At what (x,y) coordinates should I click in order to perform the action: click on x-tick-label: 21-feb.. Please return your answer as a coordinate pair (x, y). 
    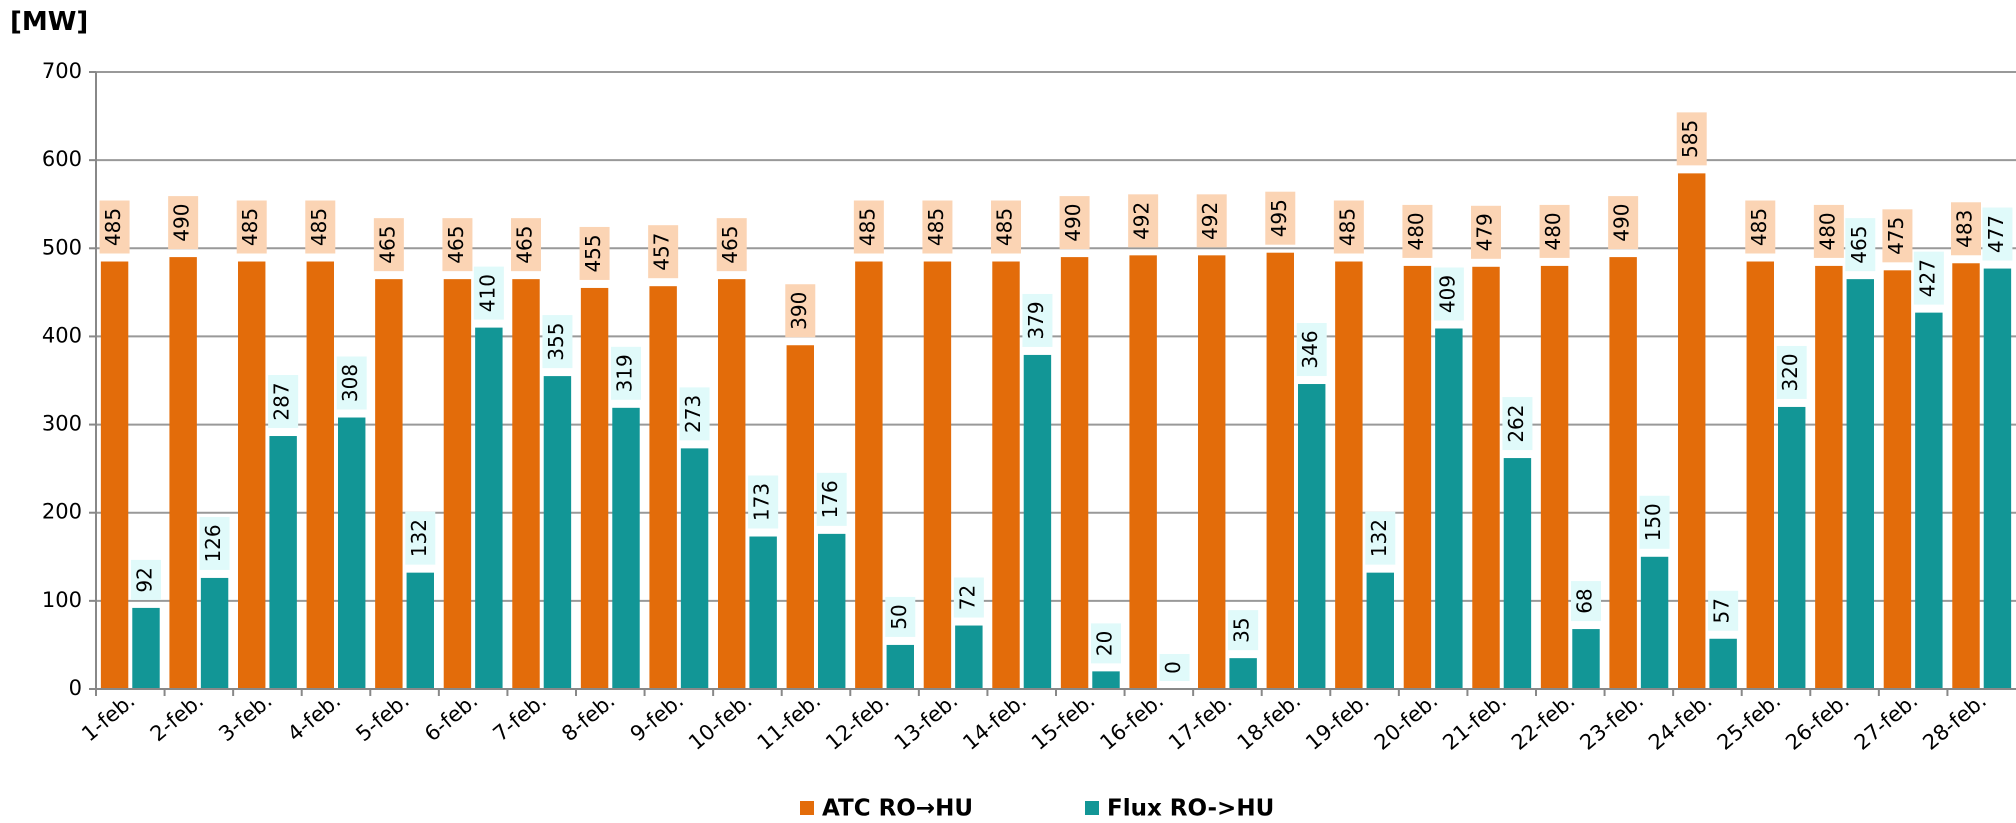
    Looking at the image, I should click on (1474, 721).